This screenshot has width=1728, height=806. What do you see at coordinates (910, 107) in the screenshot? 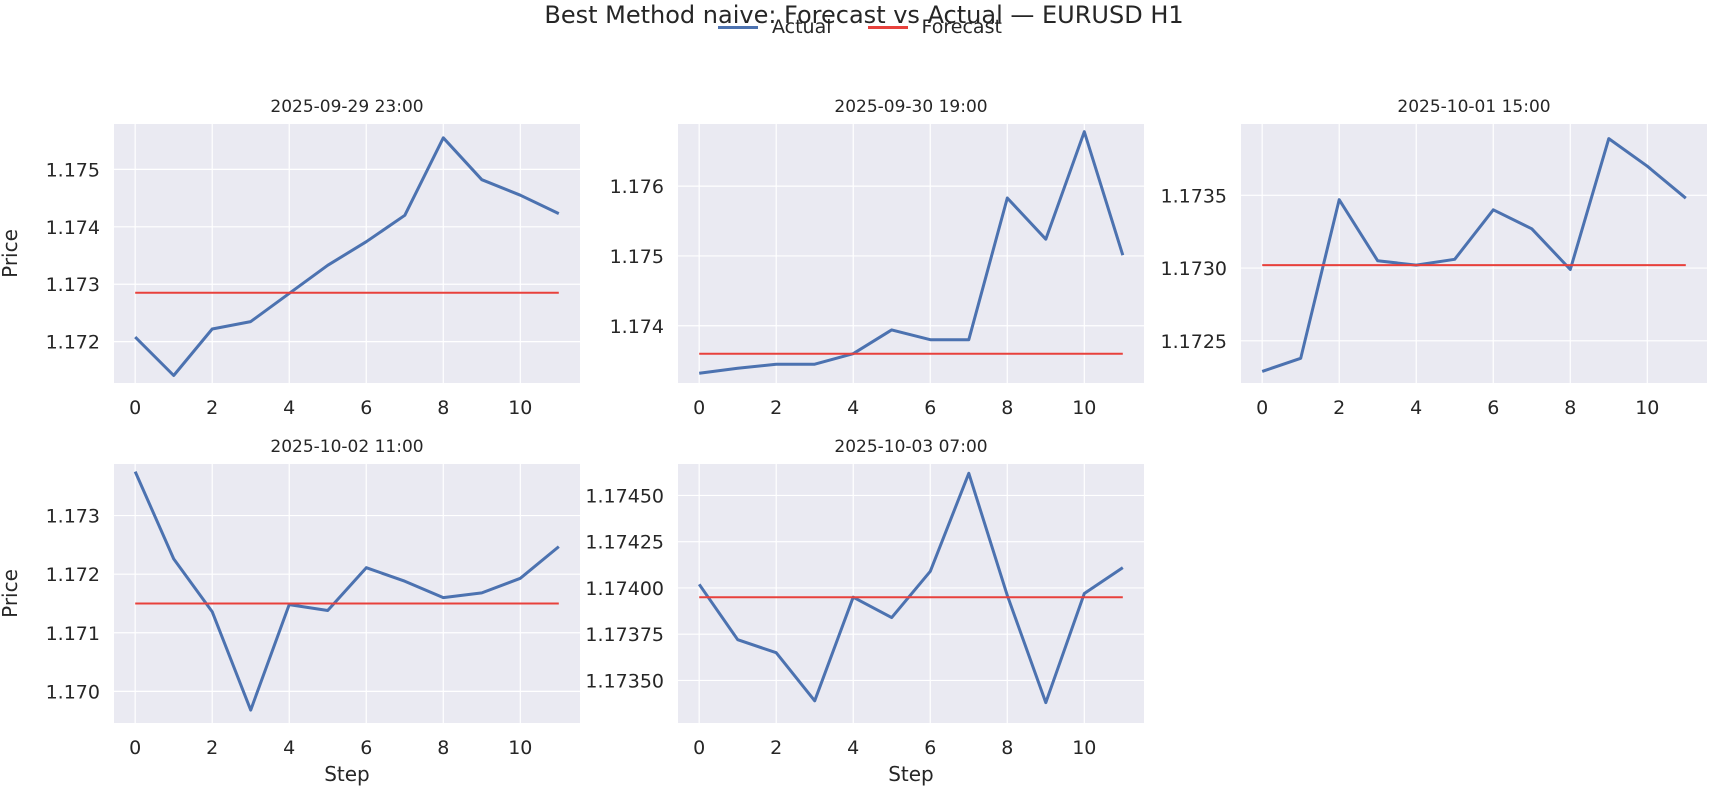
I see `subplot-title: 2025-09-30 19:00` at bounding box center [910, 107].